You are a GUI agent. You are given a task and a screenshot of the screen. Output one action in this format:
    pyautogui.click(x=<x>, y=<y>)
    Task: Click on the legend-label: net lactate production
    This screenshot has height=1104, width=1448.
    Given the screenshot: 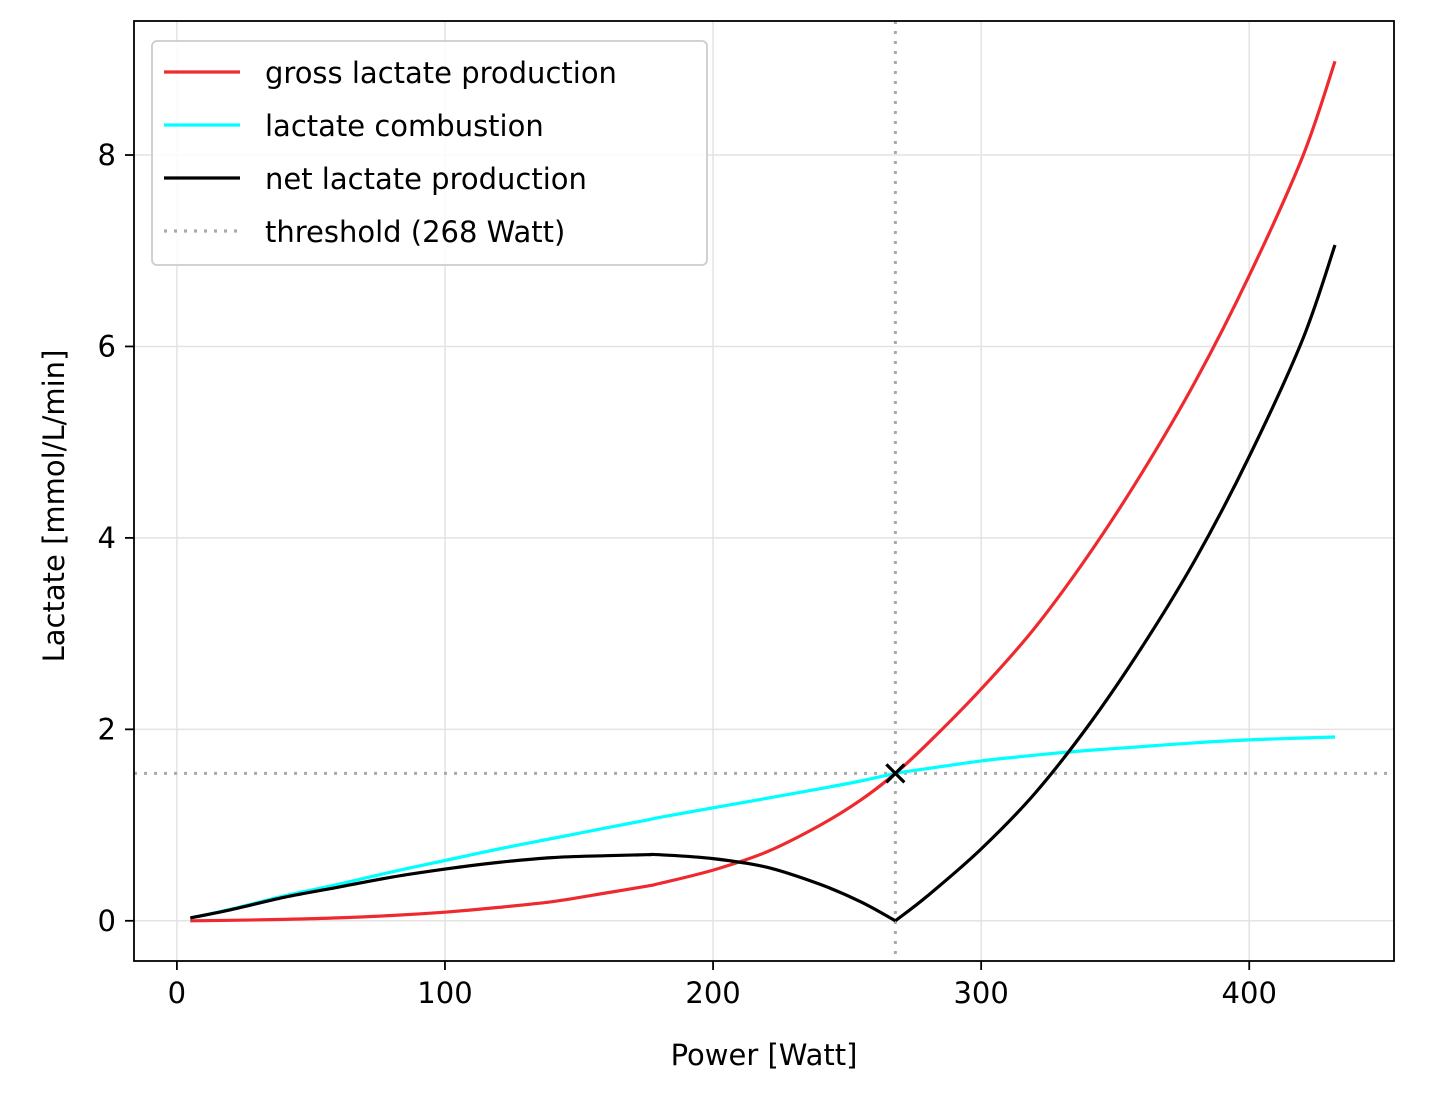 What is the action you would take?
    pyautogui.click(x=426, y=179)
    